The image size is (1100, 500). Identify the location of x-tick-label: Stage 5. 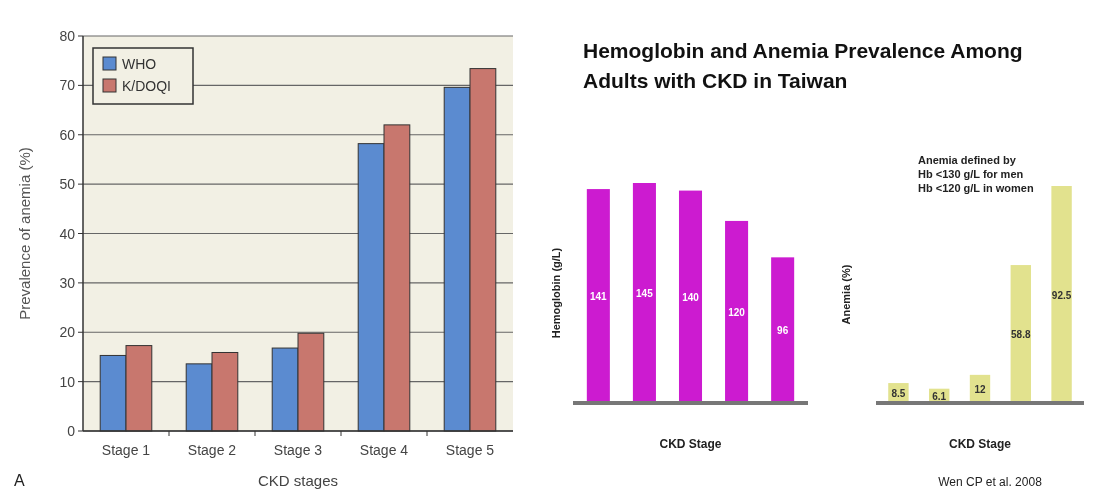
(470, 450).